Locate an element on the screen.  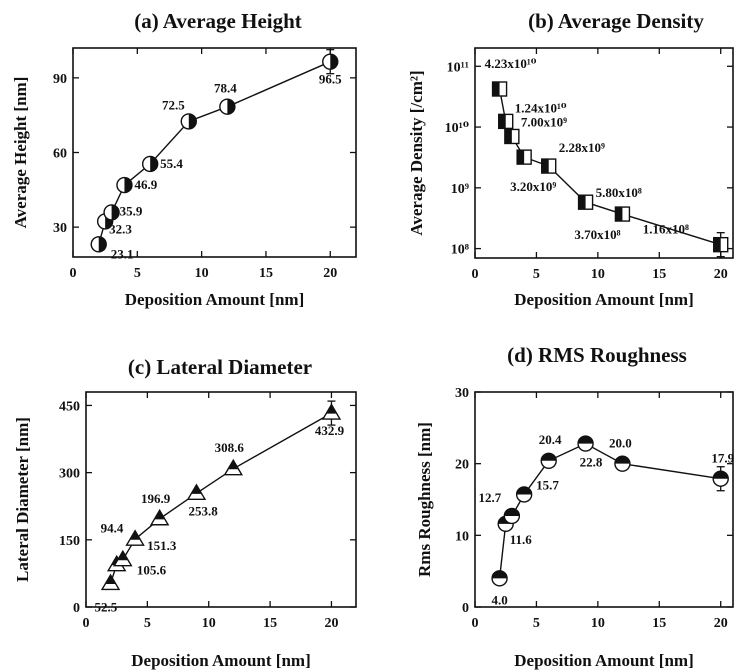
chart-title: (d) RMS Roughness is located at coordinates (597, 355).